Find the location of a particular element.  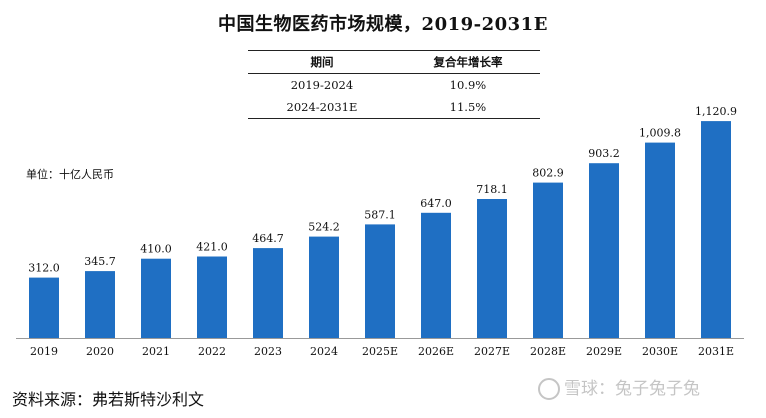

x-tick-label: 2025E is located at coordinates (380, 351).